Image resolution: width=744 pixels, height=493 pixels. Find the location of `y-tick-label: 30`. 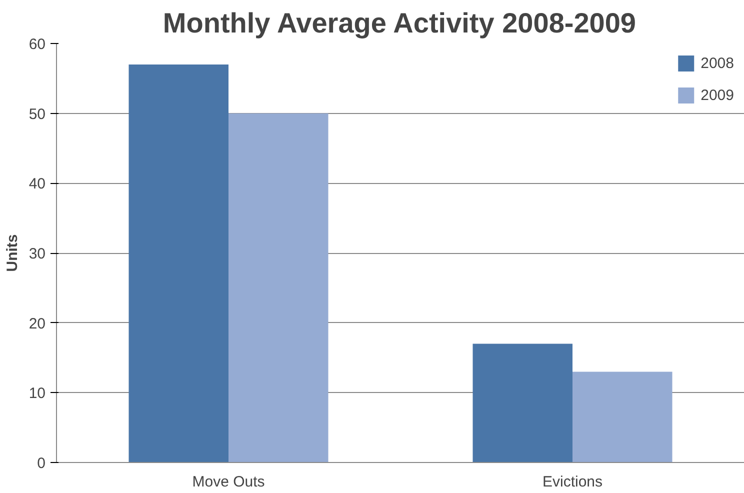

y-tick-label: 30 is located at coordinates (37, 254).